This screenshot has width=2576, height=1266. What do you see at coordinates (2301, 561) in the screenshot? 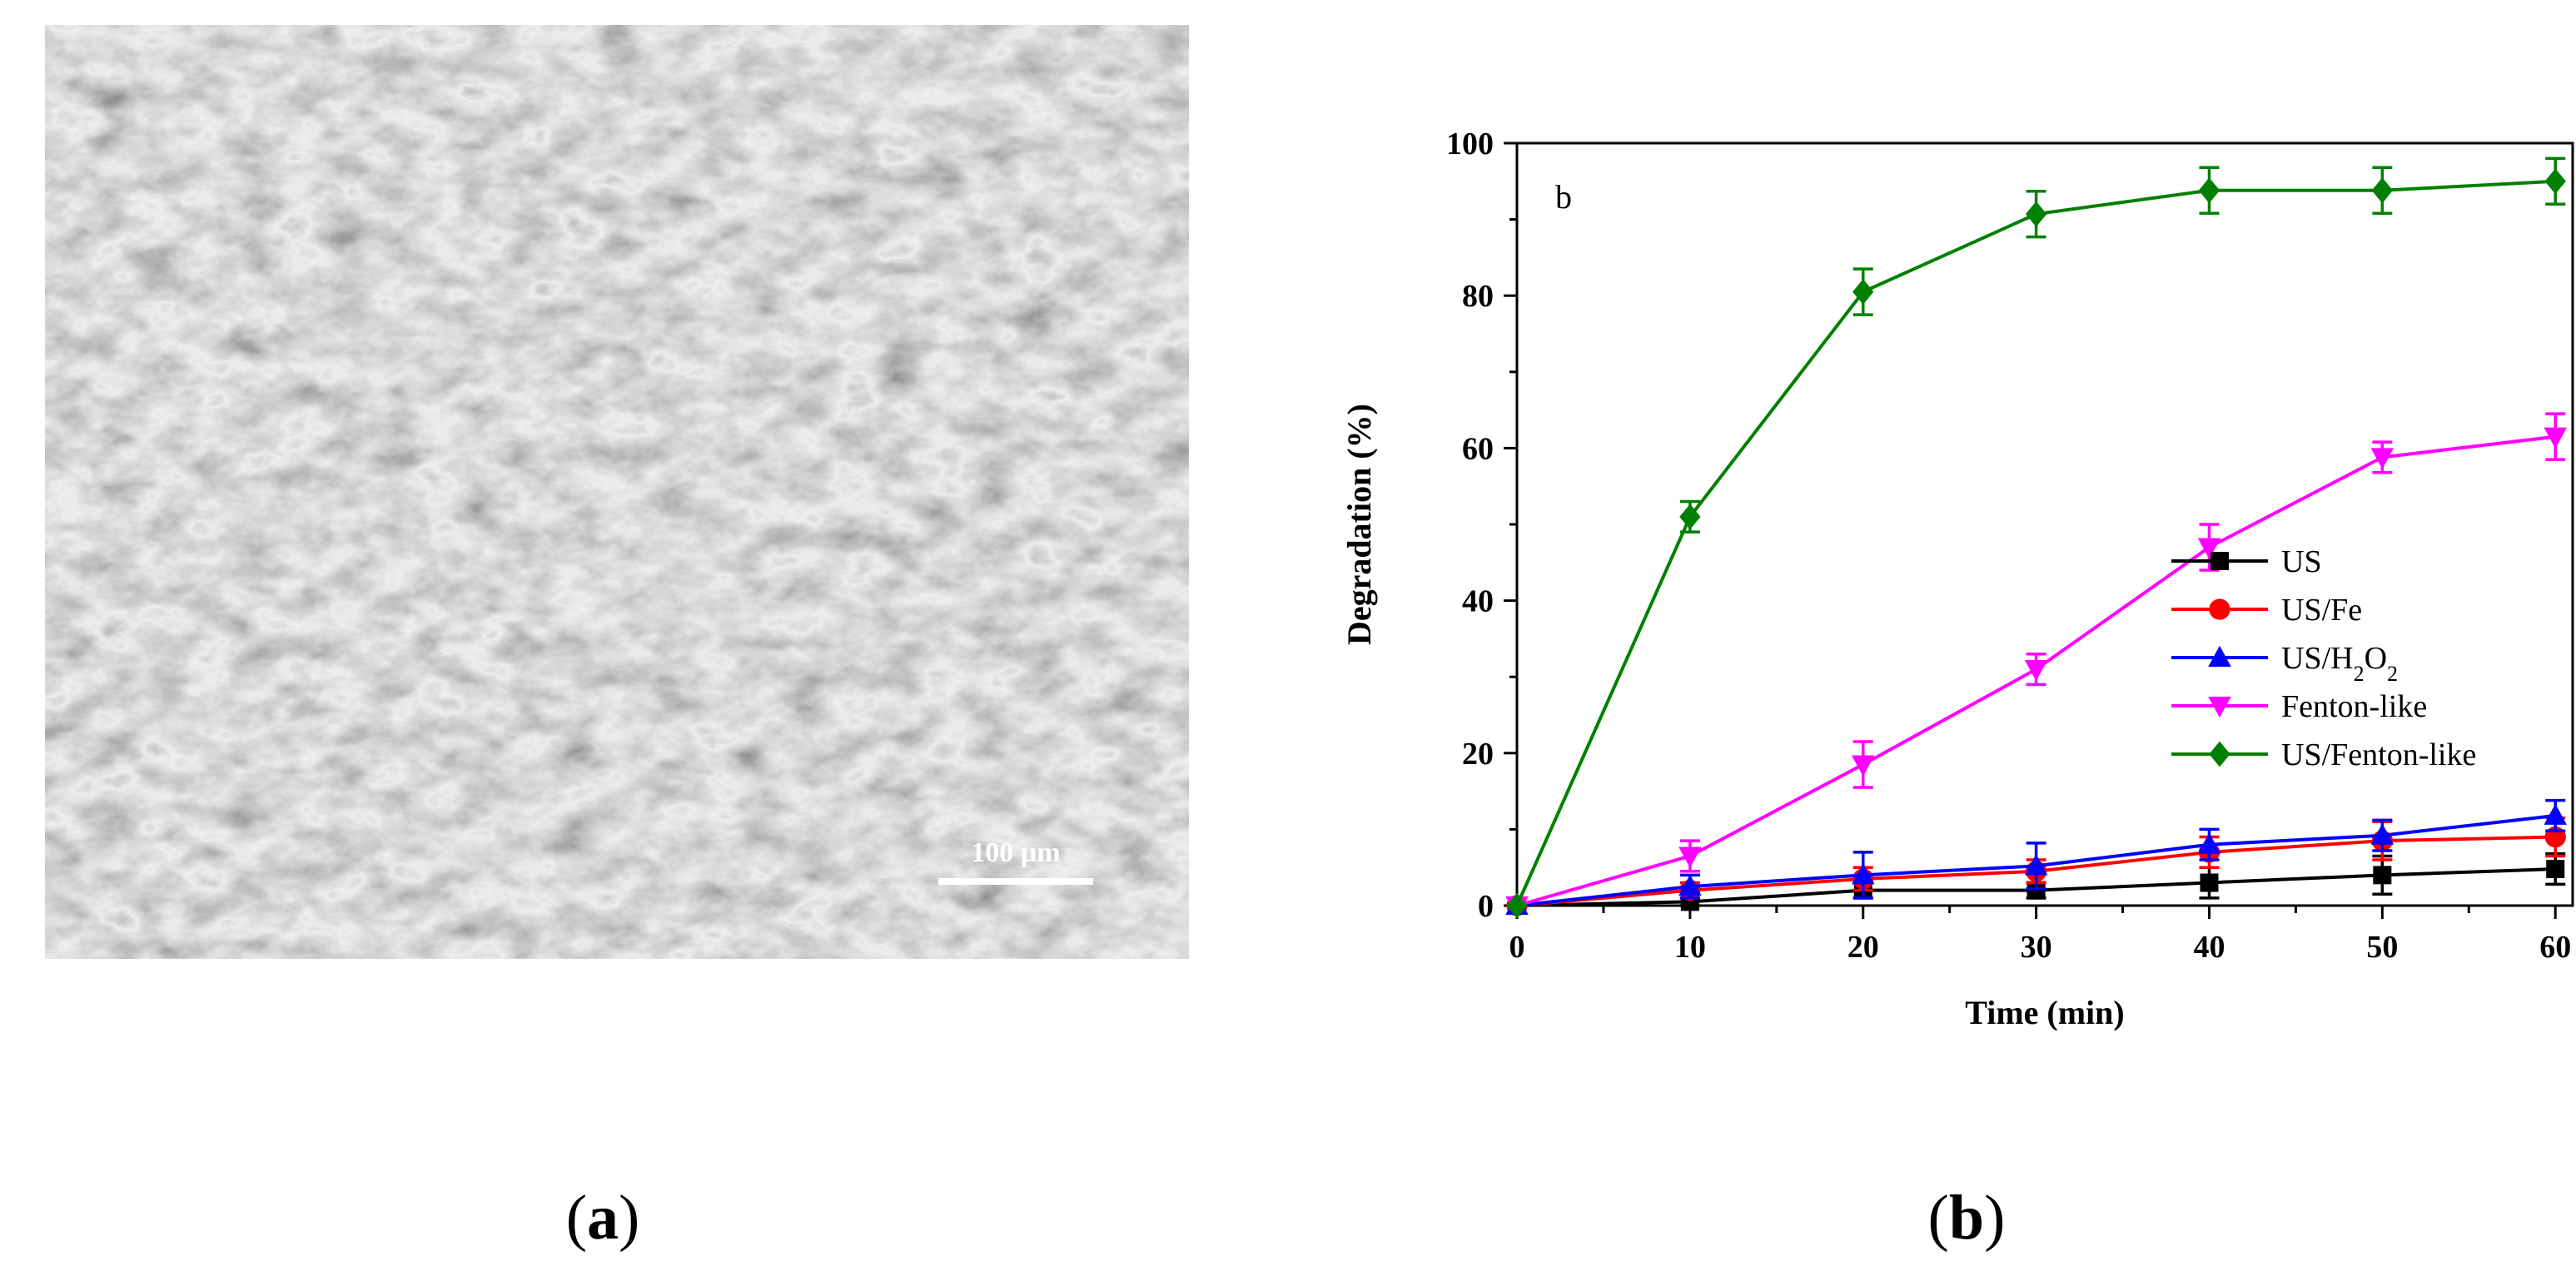
I see `legend-label: US` at bounding box center [2301, 561].